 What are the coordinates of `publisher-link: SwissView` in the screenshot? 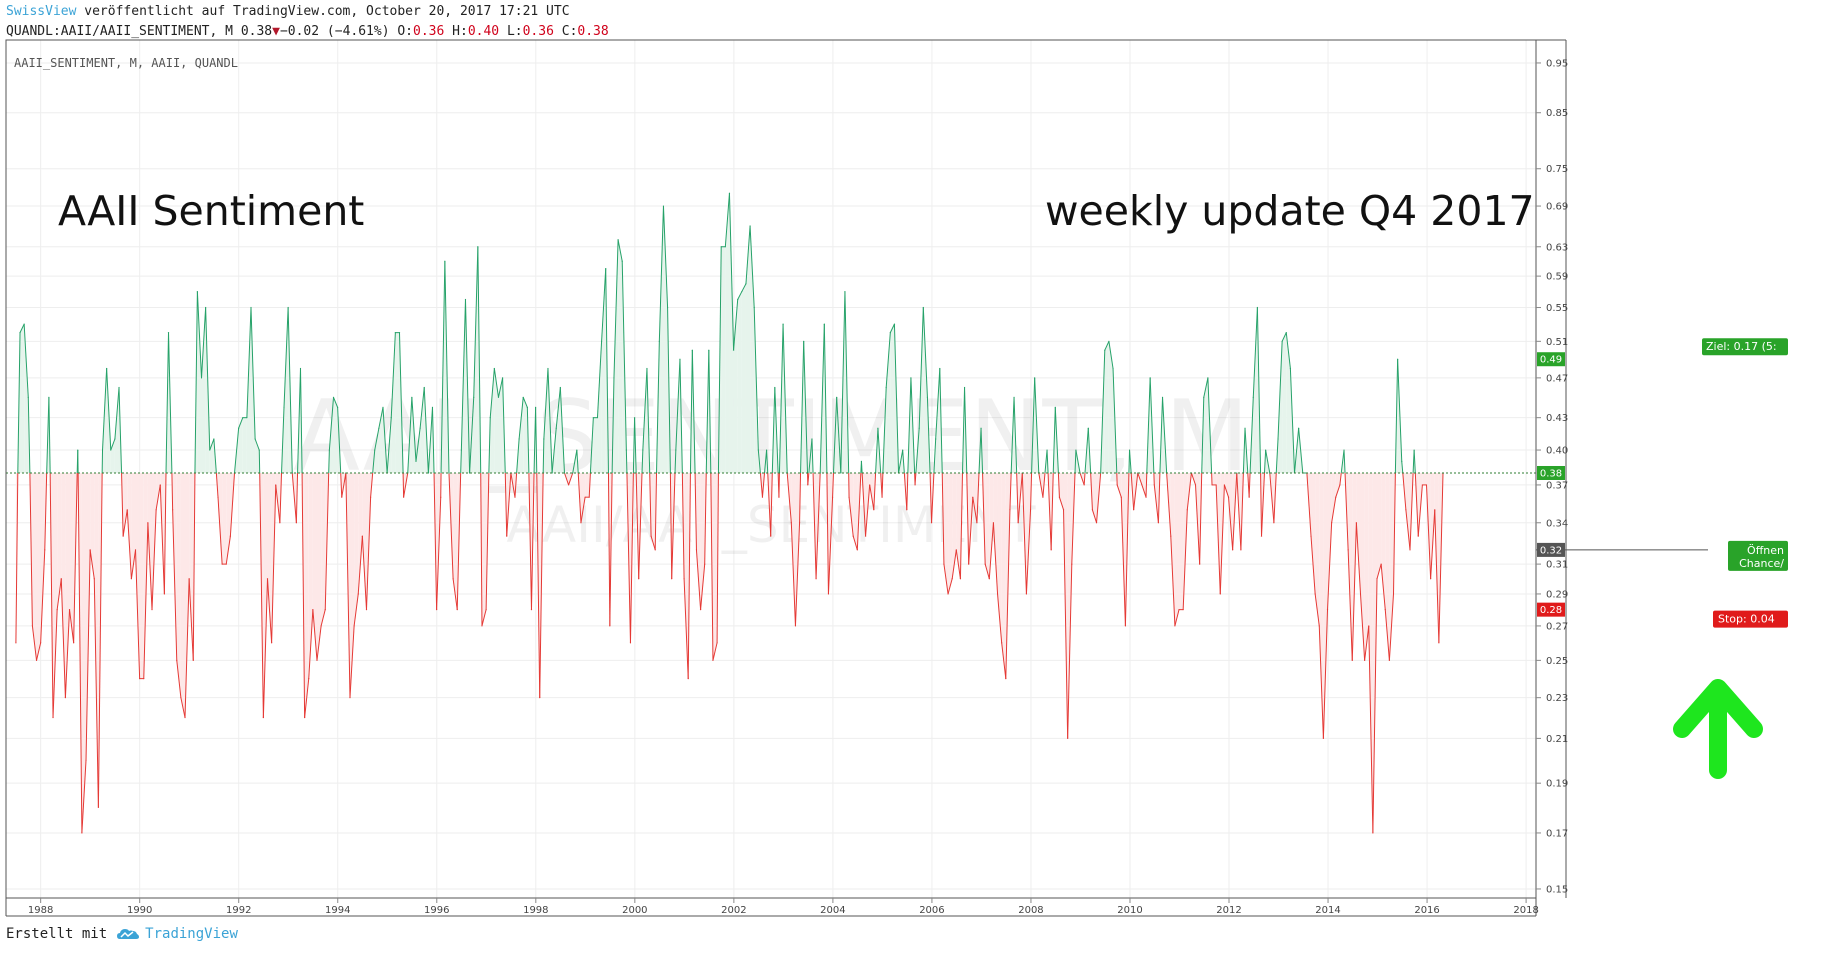 It's located at (41, 11).